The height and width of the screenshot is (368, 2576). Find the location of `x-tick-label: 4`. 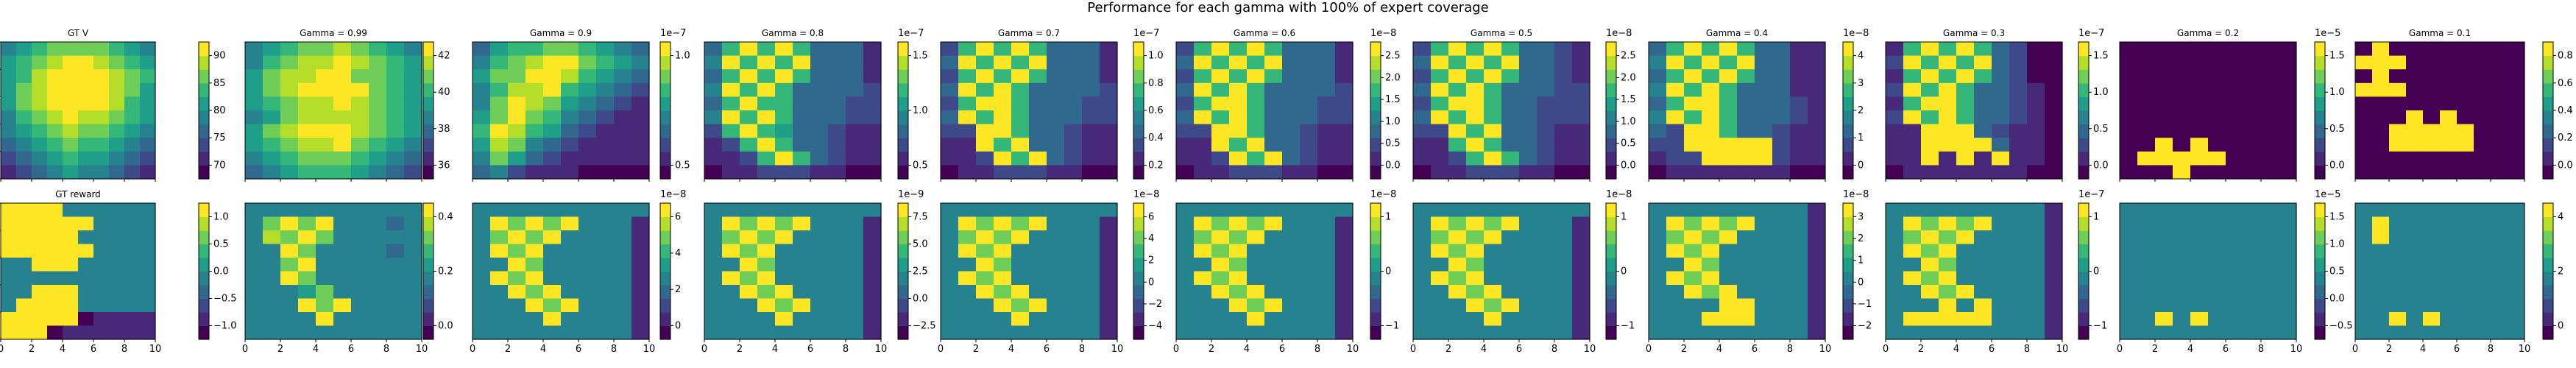

x-tick-label: 4 is located at coordinates (775, 349).